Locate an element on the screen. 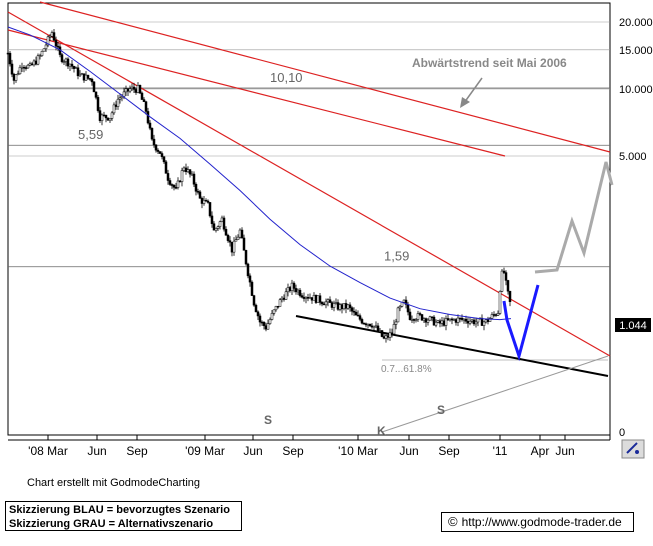 This screenshot has height=546, width=653. x-tick-label: '09 Mar is located at coordinates (205, 451).